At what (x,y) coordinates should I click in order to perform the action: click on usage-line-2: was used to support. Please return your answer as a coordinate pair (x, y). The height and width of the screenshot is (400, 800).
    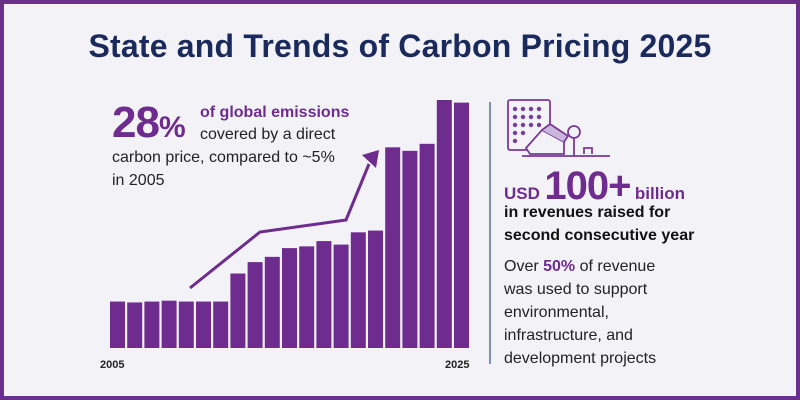
    Looking at the image, I should click on (576, 289).